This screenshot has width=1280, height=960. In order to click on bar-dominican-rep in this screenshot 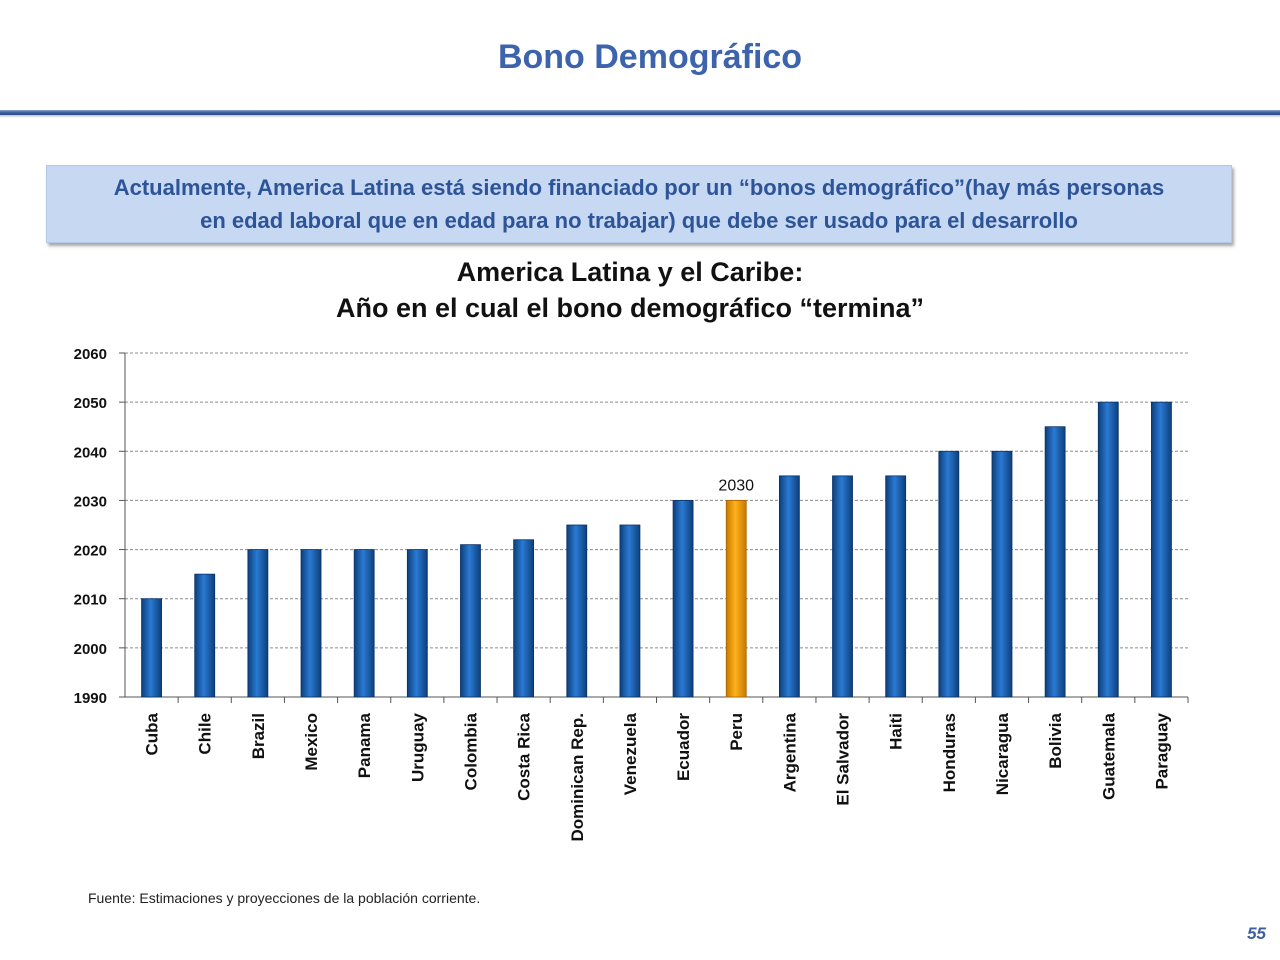, I will do `click(577, 611)`.